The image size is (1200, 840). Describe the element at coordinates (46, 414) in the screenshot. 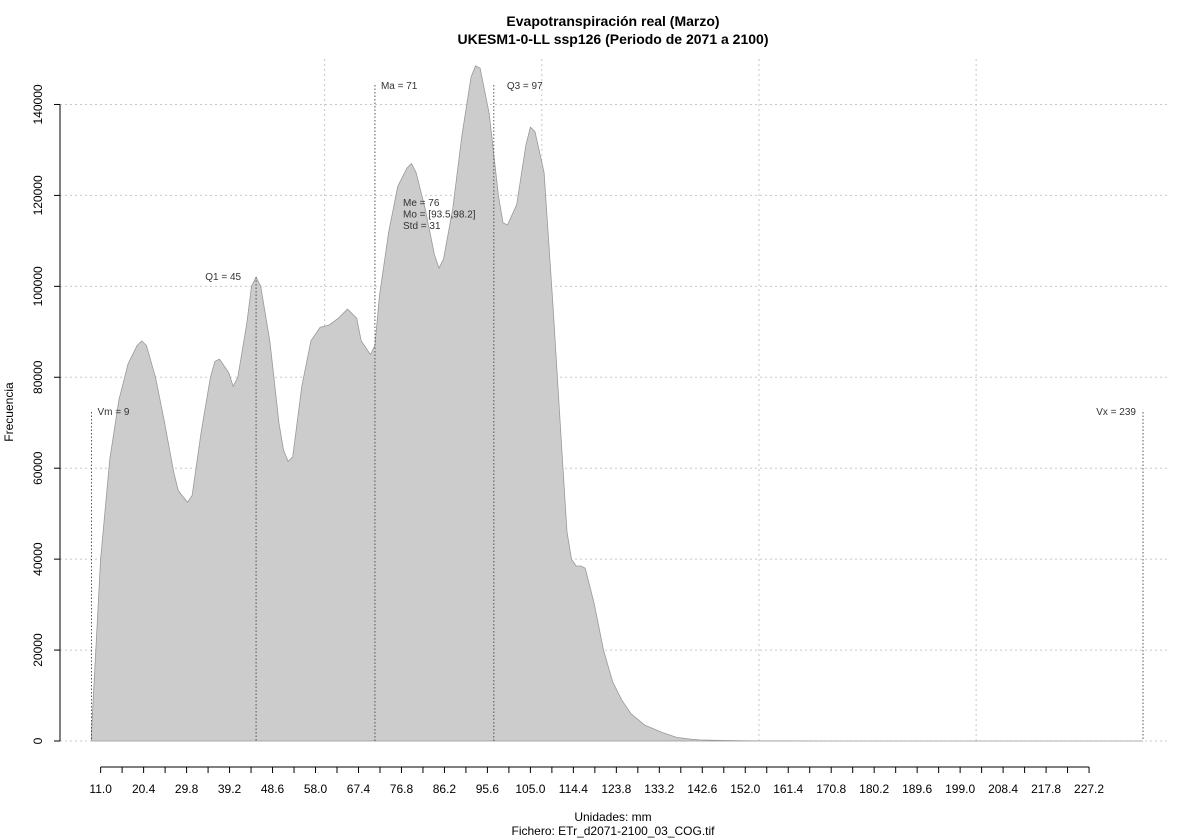

I see `y-axis: 0 20000 40000 60000 80000 100000 120000 140000` at that location.